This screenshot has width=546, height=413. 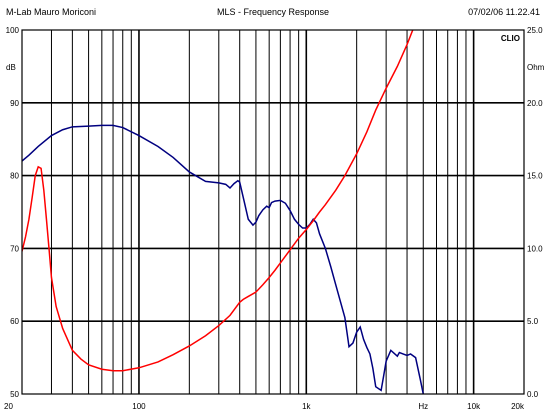 What do you see at coordinates (423, 406) in the screenshot?
I see `x-tick-label: Hz` at bounding box center [423, 406].